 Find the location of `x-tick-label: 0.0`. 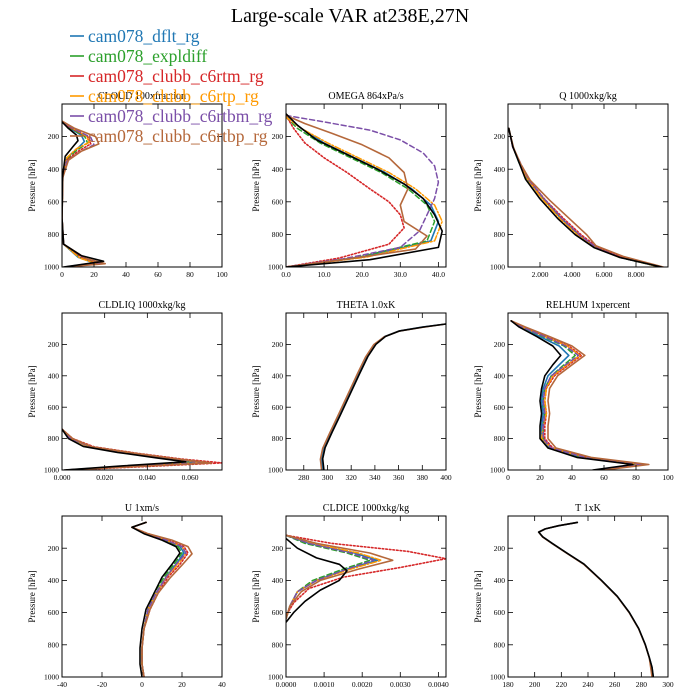

x-tick-label: 0.0 is located at coordinates (286, 274).